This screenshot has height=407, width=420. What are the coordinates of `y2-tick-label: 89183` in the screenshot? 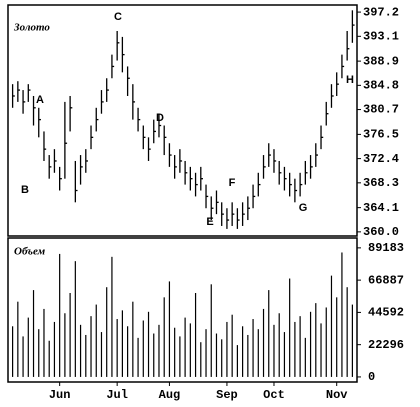 It's located at (386, 248).